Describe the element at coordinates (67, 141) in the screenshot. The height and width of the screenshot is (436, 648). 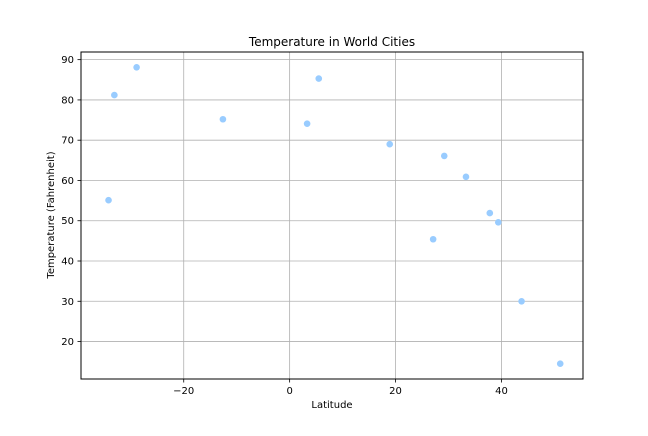
I see `y-tick-label: 70` at that location.